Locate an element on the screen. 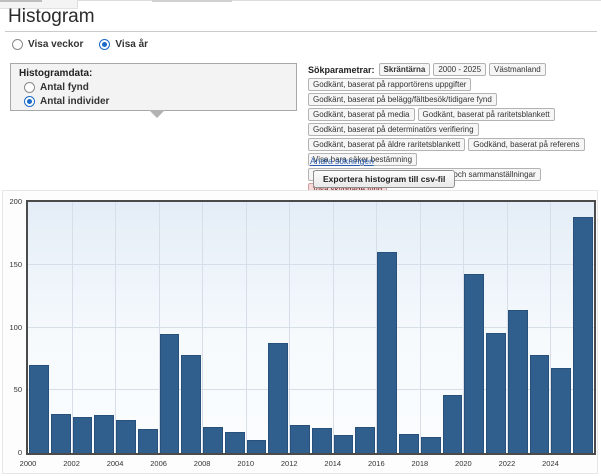  search-param-tag: 2000 - 2025 is located at coordinates (460, 69).